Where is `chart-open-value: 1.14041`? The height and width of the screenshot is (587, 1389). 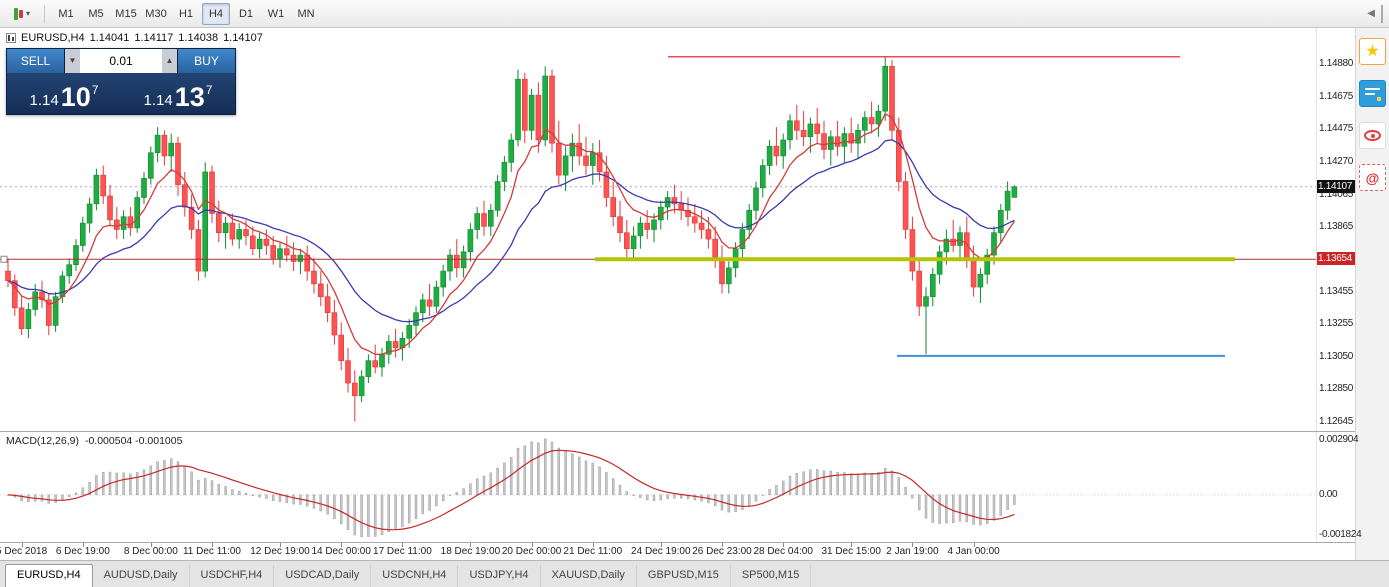 chart-open-value: 1.14041 is located at coordinates (109, 38).